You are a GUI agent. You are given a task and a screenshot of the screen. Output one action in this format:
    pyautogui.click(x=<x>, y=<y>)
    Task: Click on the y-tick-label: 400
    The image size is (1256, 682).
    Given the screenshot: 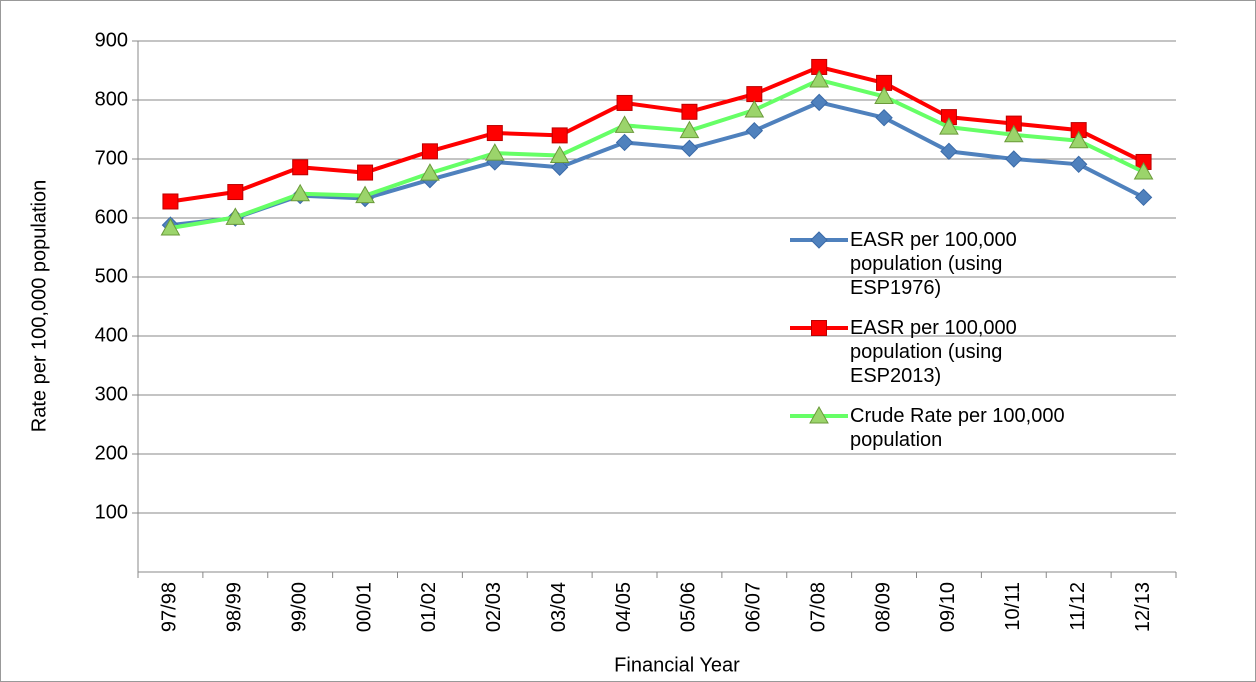 What is the action you would take?
    pyautogui.click(x=111, y=335)
    